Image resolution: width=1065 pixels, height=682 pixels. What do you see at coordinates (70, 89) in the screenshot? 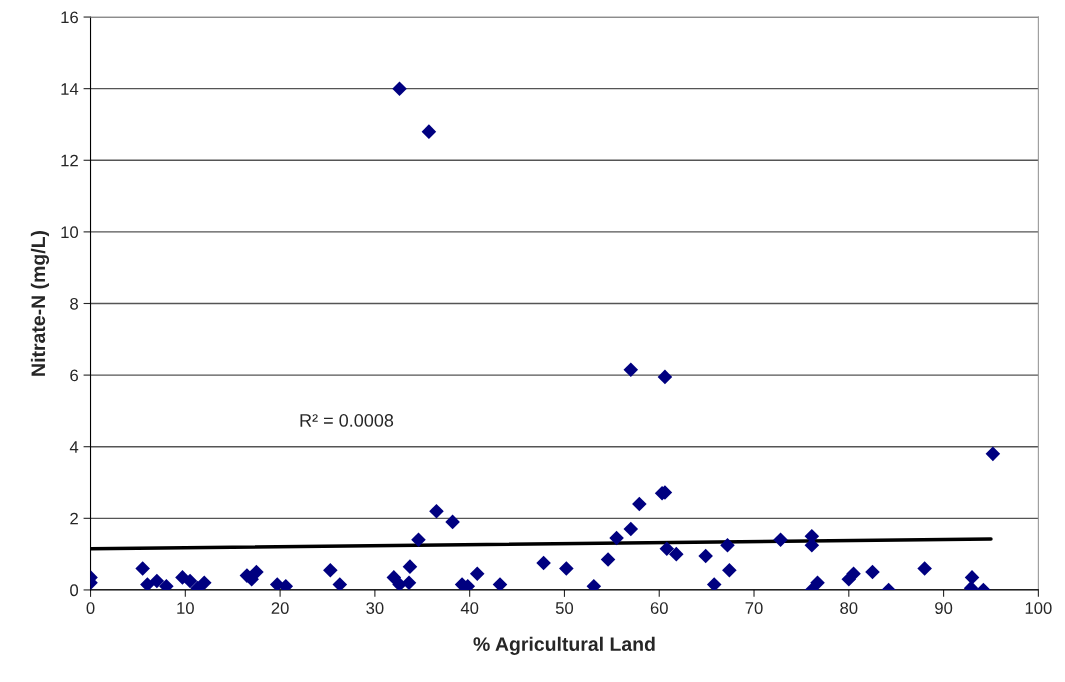
I see `y-tick-label: 14` at bounding box center [70, 89].